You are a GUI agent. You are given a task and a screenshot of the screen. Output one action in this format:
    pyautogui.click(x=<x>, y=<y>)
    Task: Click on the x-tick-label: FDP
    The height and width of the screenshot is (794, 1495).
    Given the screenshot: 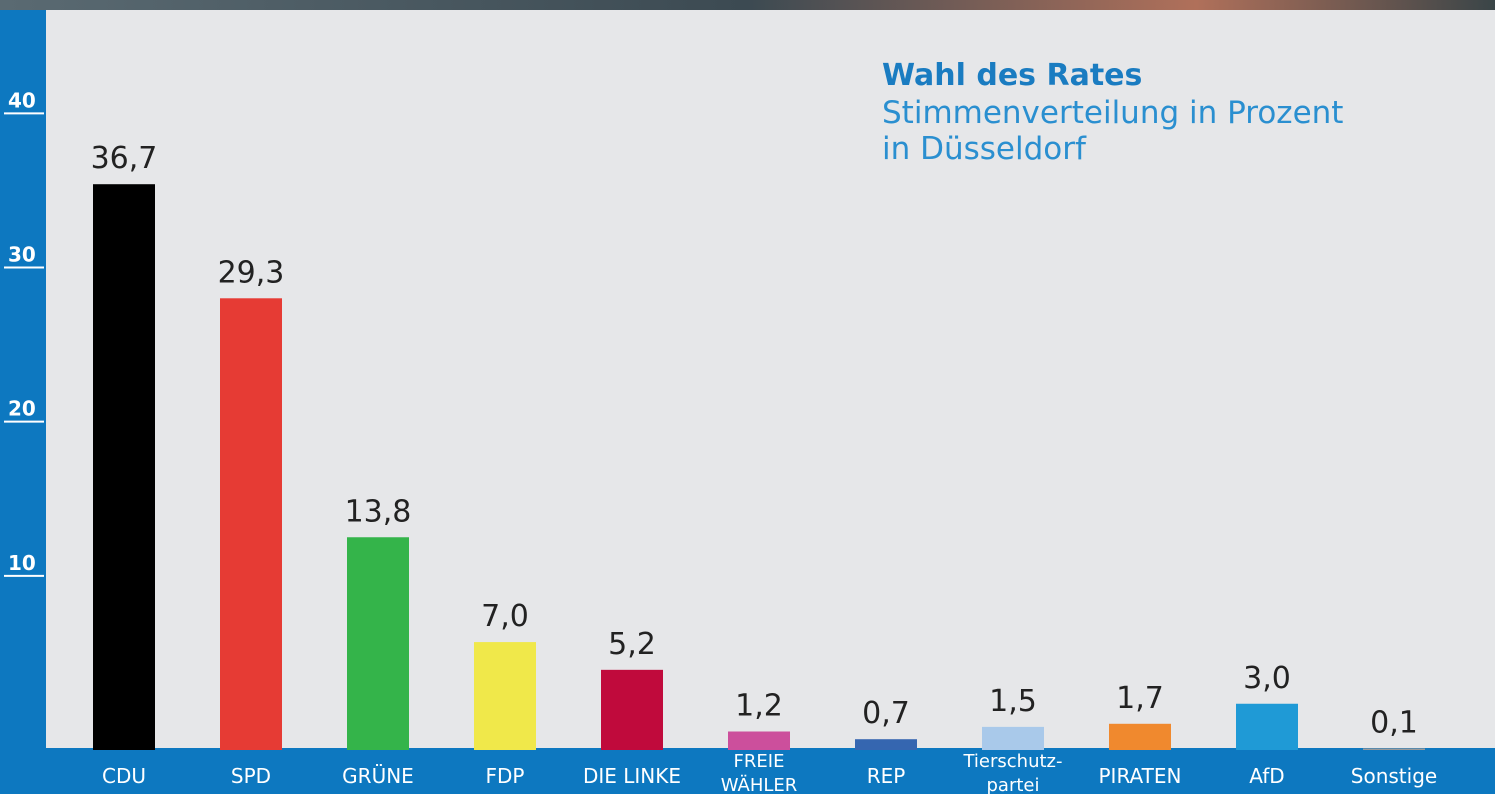 What is the action you would take?
    pyautogui.click(x=505, y=776)
    